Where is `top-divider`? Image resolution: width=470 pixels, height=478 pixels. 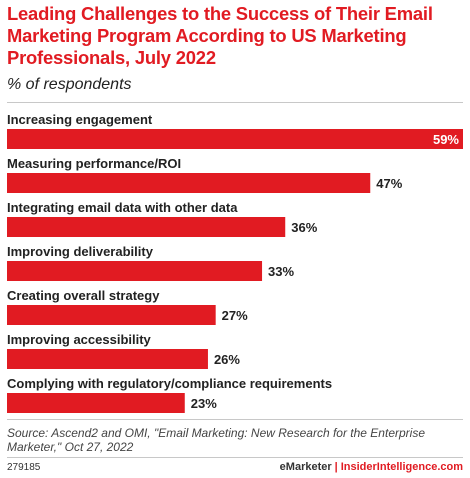
top-divider is located at coordinates (235, 102).